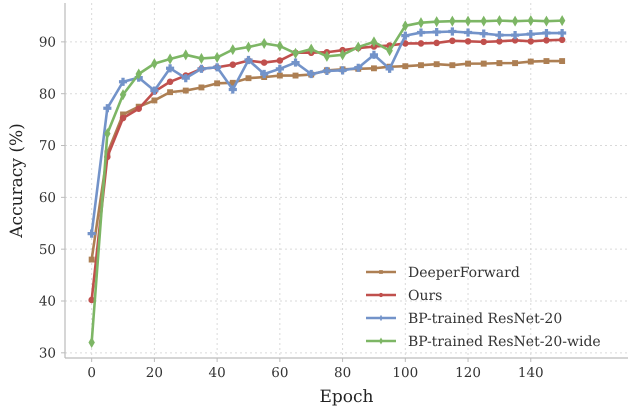 This screenshot has width=639, height=412. What do you see at coordinates (47, 198) in the screenshot?
I see `y-tick-label: 60` at bounding box center [47, 198].